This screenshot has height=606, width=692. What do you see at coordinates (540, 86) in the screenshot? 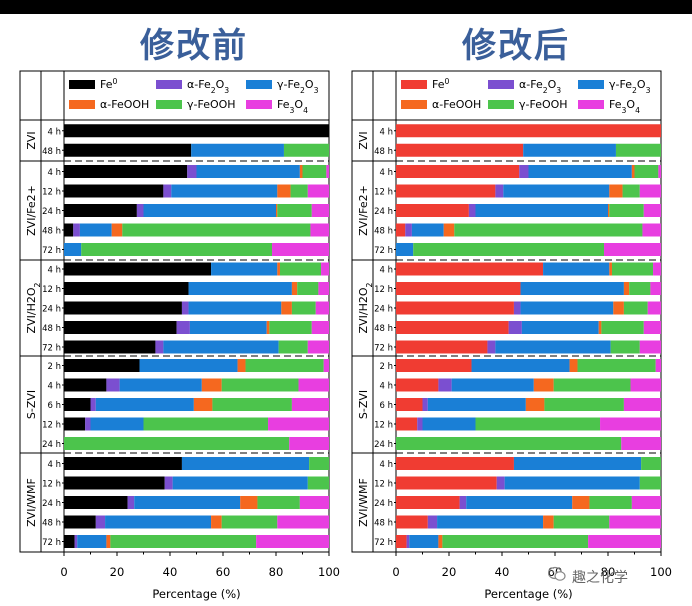
I see `legend-label-fe2o3: α-Fe2O3` at bounding box center [540, 86].